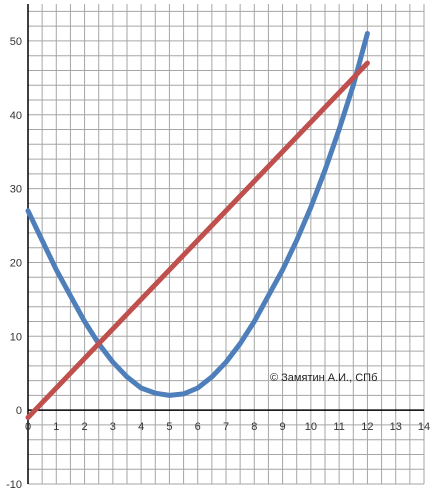  What do you see at coordinates (254, 427) in the screenshot?
I see `x-tick-label: 8` at bounding box center [254, 427].